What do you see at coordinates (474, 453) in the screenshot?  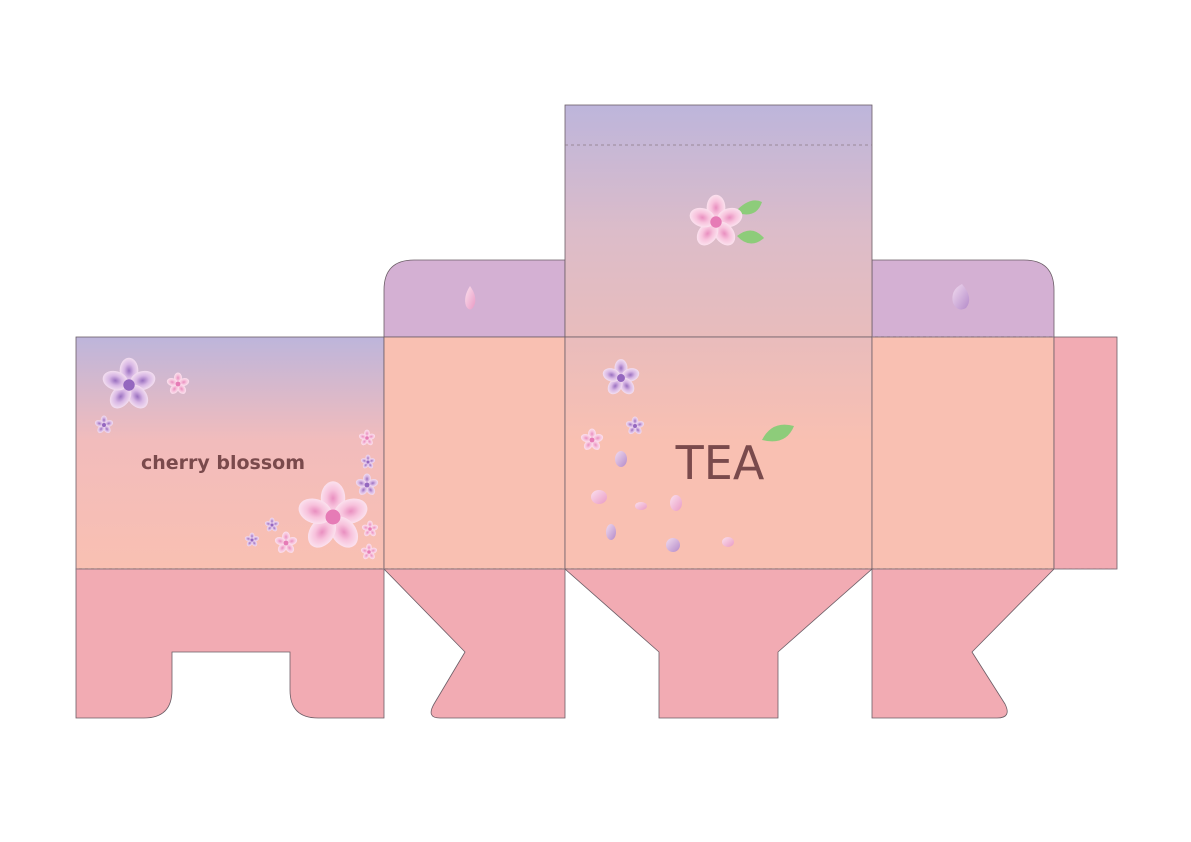 I see `side-panel-left` at bounding box center [474, 453].